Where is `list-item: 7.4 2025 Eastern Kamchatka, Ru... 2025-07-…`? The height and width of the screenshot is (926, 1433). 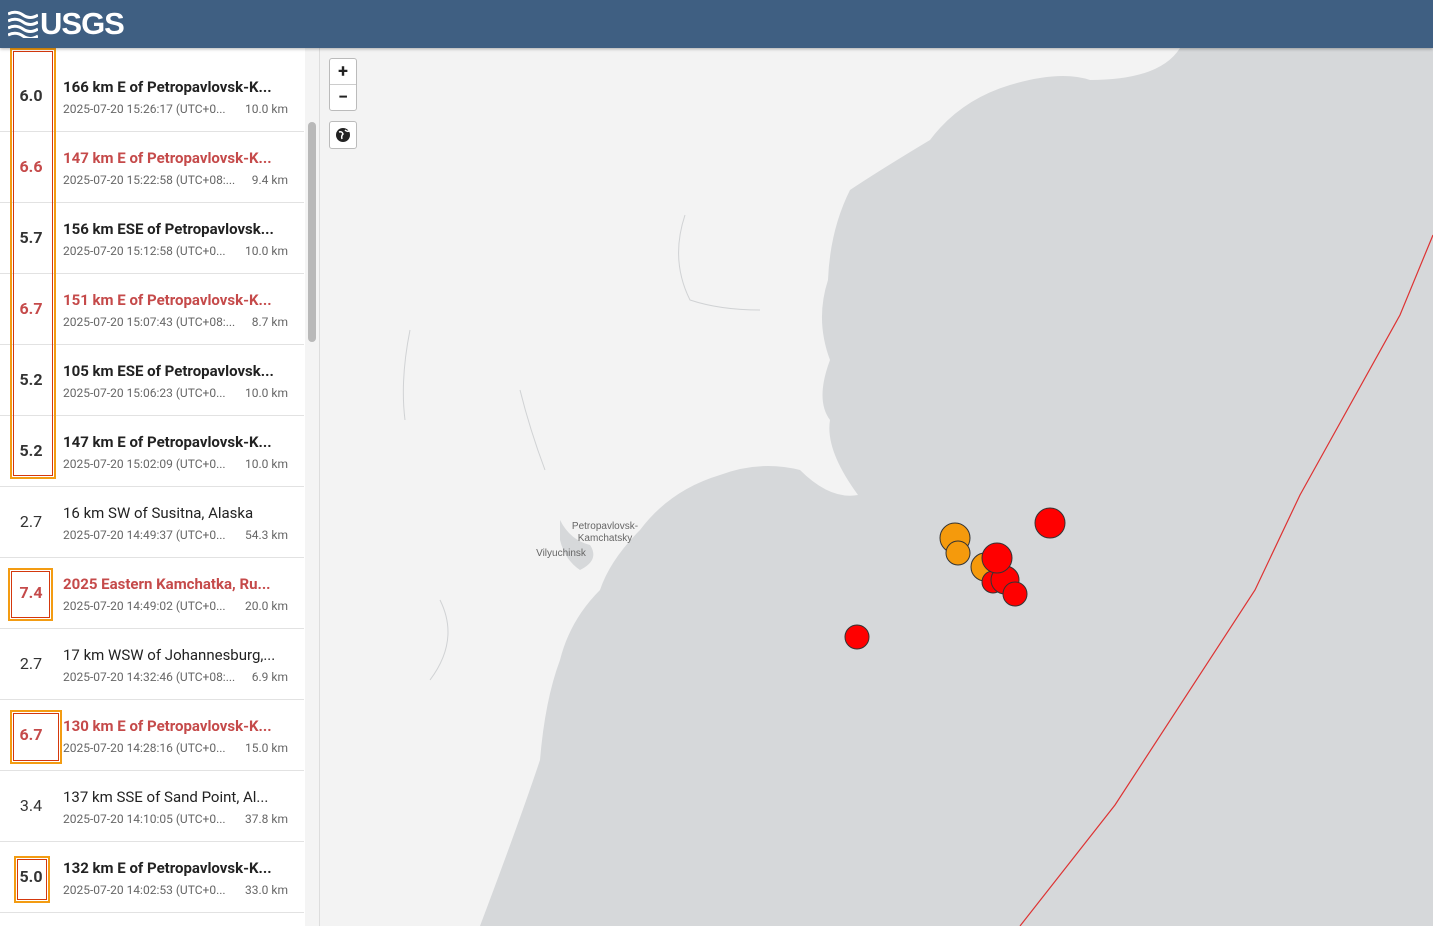
list-item: 7.4 2025 Eastern Kamchatka, Ru... 2025-07-… is located at coordinates (152, 593).